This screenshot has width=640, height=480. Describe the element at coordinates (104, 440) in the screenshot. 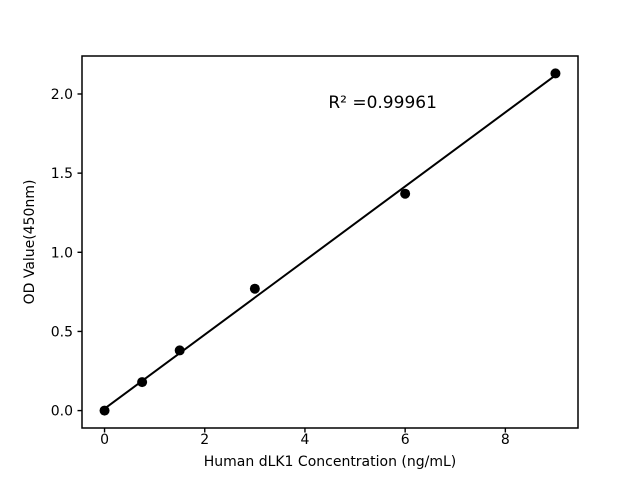

I see `x-tick-label: 0` at that location.